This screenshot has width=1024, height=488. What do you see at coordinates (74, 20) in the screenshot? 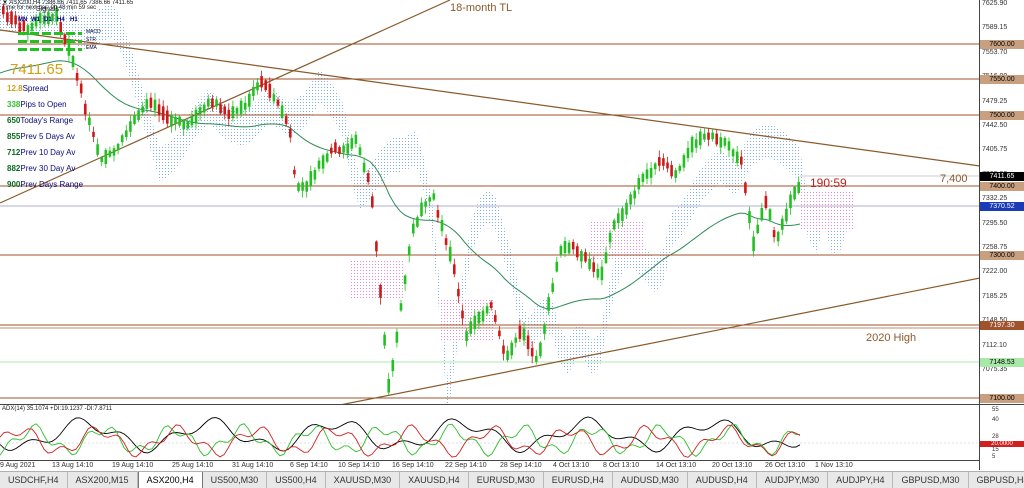
I see `timeframe-h1: H1` at bounding box center [74, 20].